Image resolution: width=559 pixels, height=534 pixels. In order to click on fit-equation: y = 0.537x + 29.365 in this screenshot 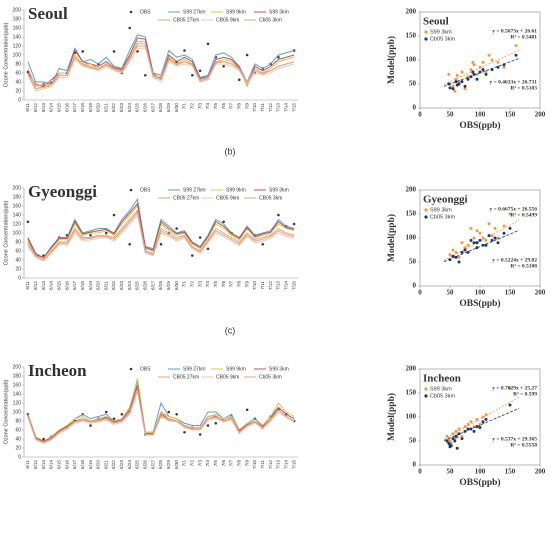, I will do `click(514, 439)`.